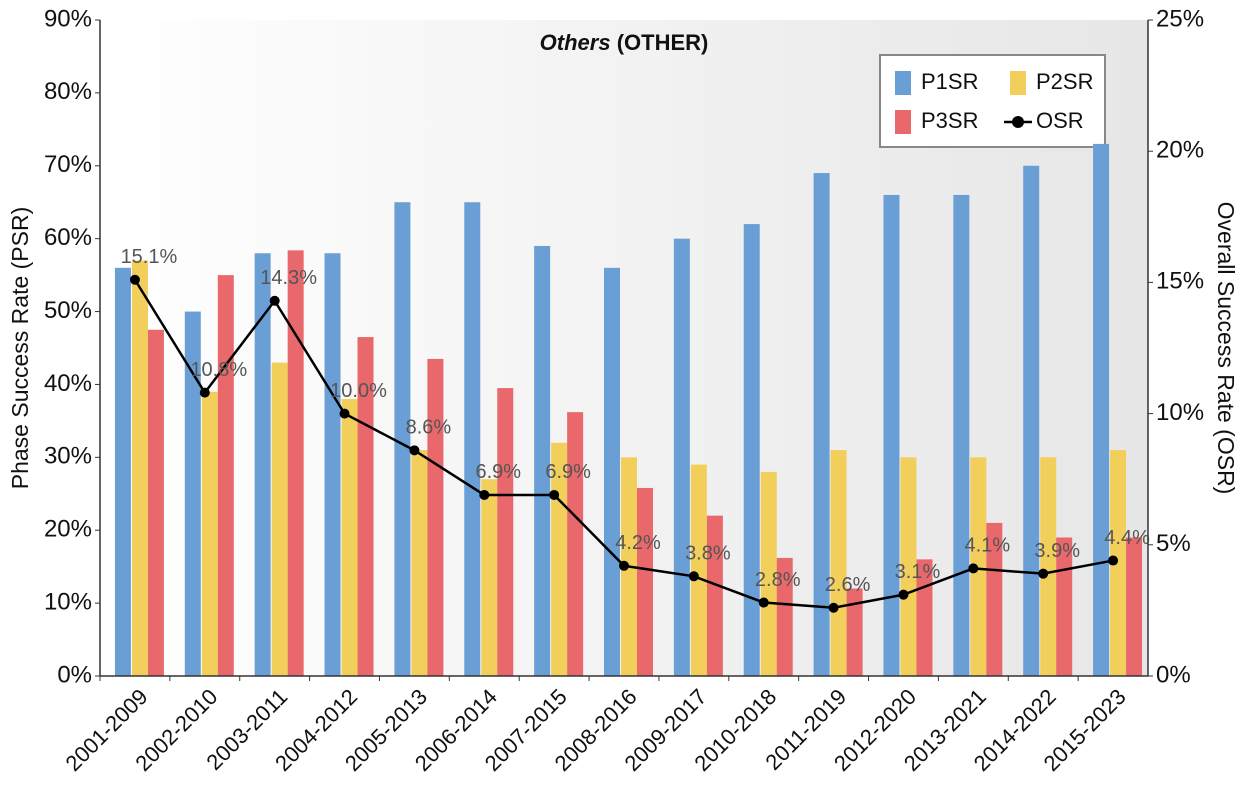 The width and height of the screenshot is (1246, 793). Describe the element at coordinates (68, 237) in the screenshot. I see `y-tick-label: 60%` at that location.